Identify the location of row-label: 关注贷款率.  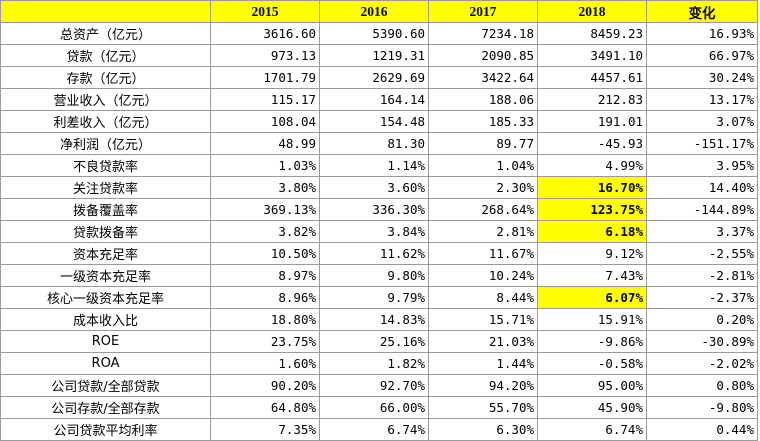
(105, 187).